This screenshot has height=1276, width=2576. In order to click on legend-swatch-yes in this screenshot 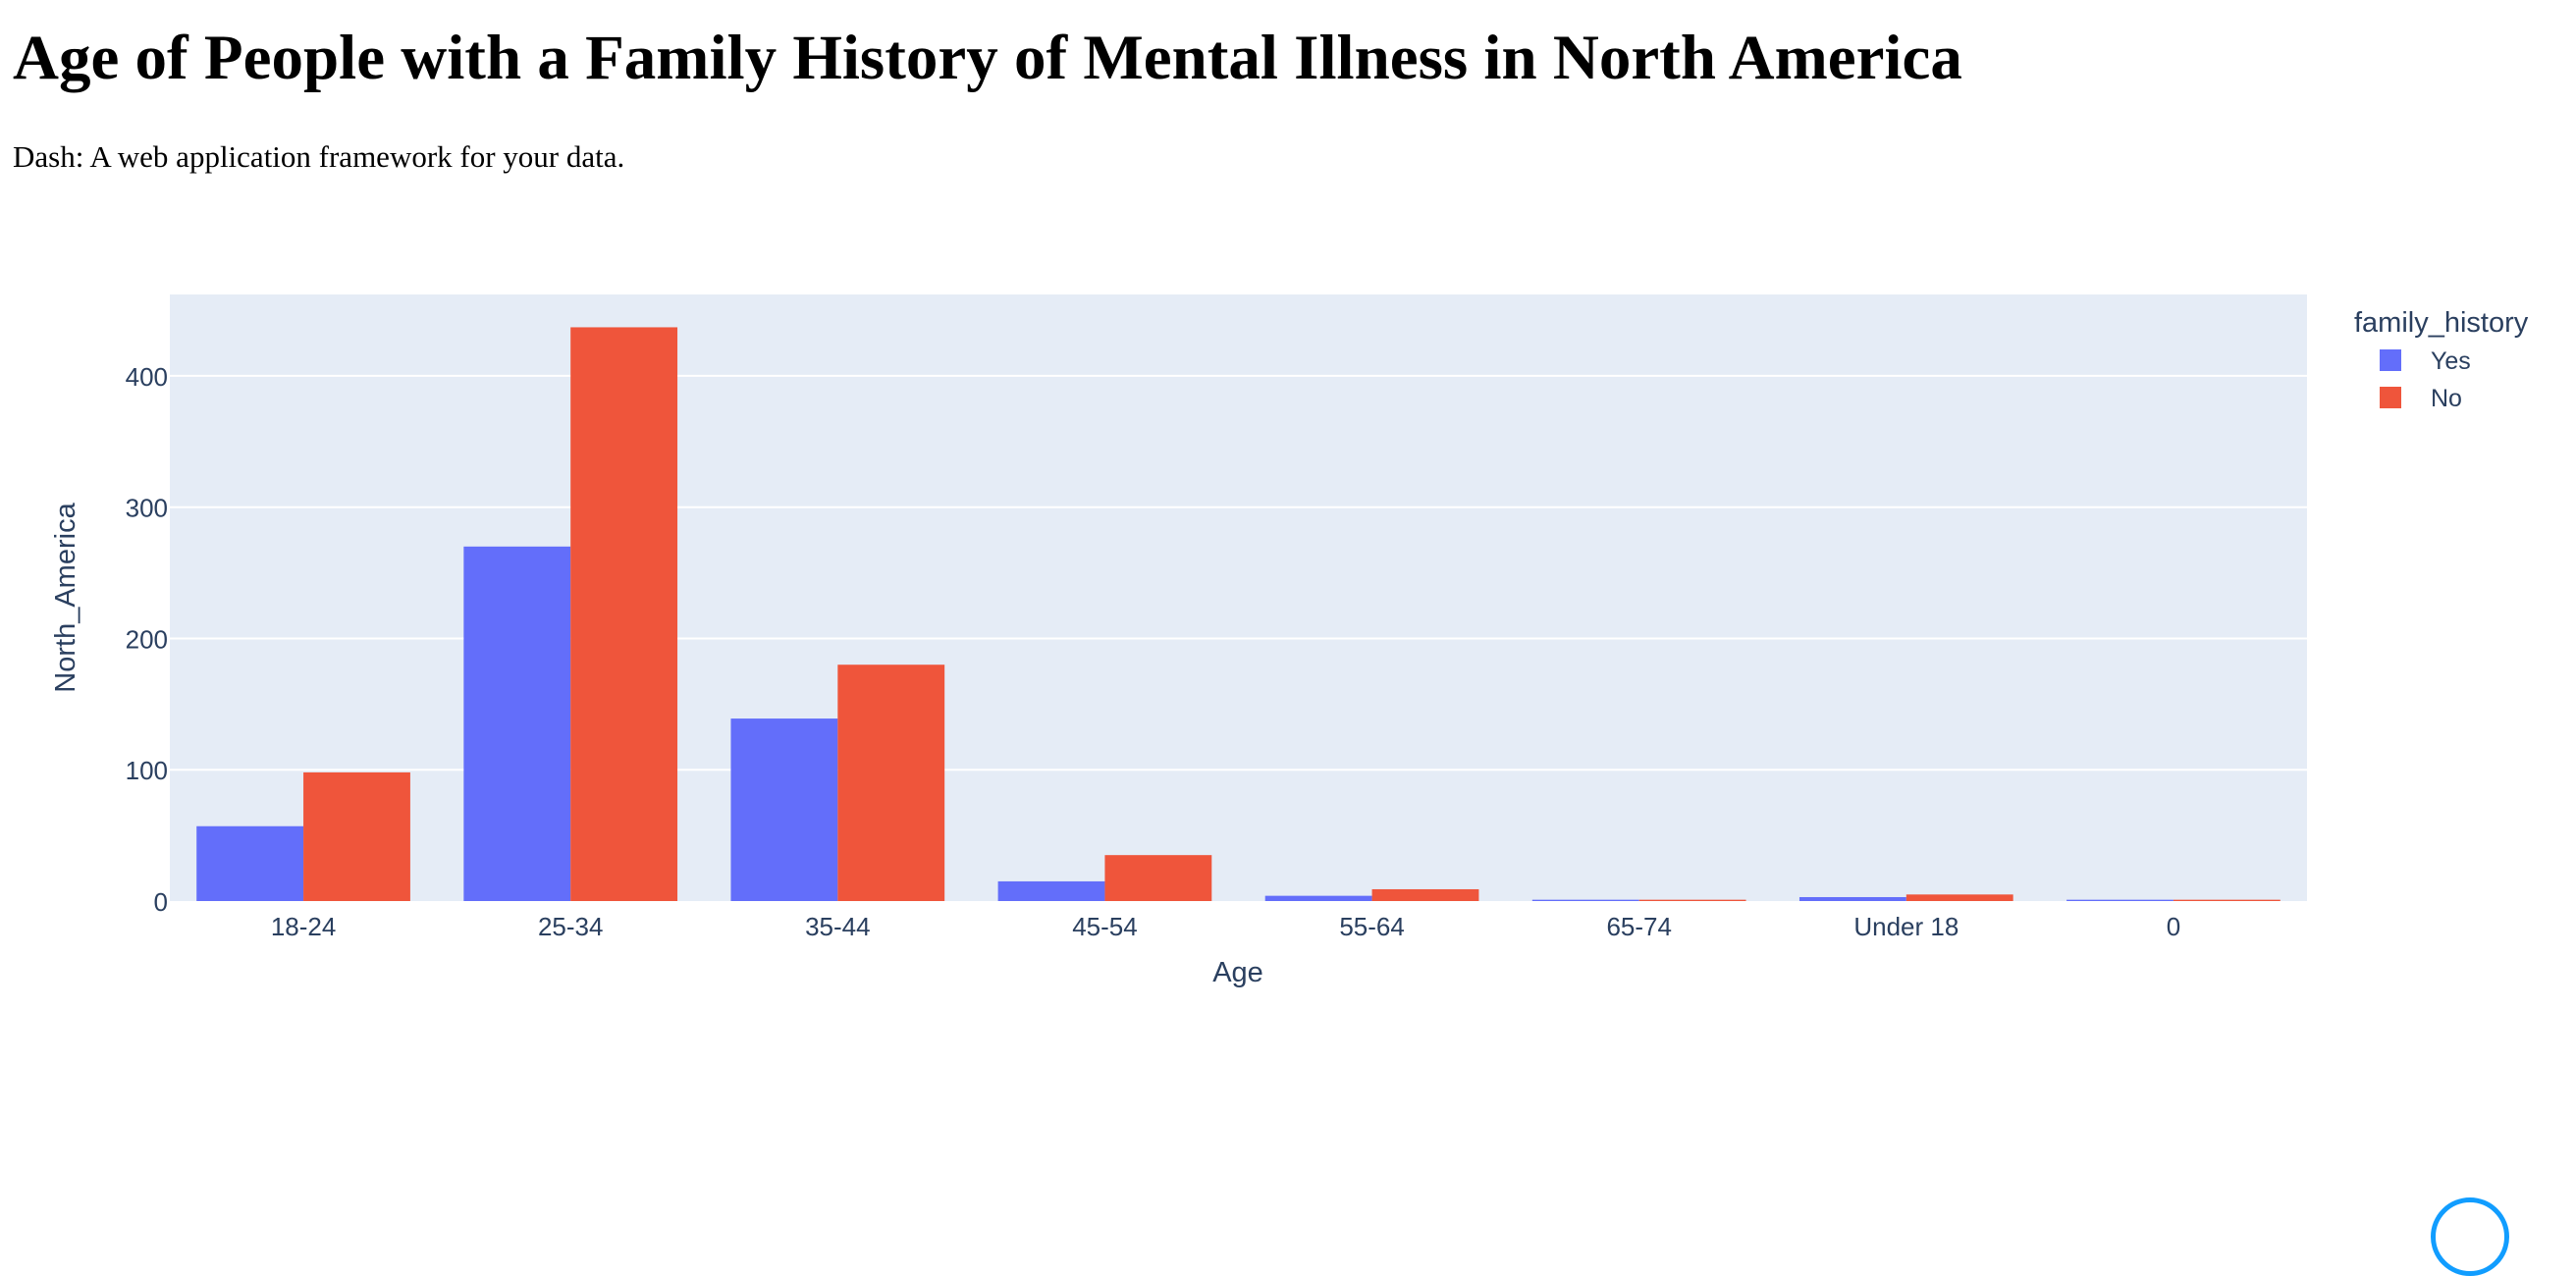, I will do `click(2390, 360)`.